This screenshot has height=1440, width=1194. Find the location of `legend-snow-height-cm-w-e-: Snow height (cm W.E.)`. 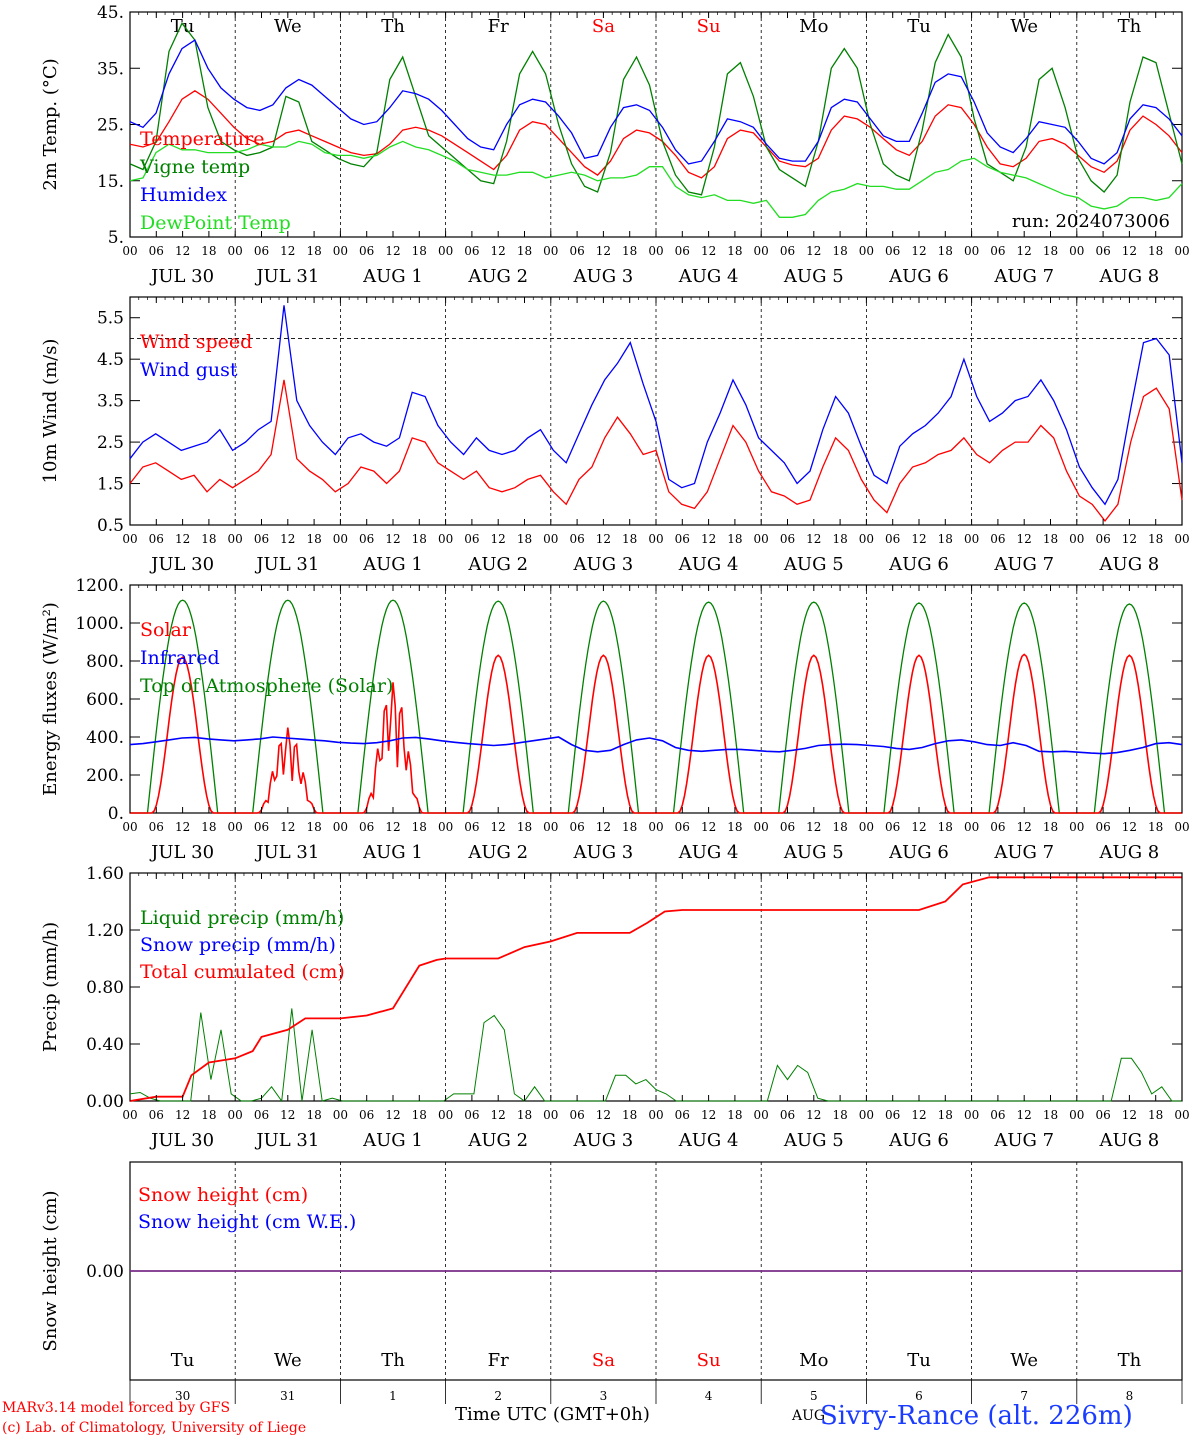

legend-snow-height-cm-w-e-: Snow height (cm W.E.) is located at coordinates (247, 1222).